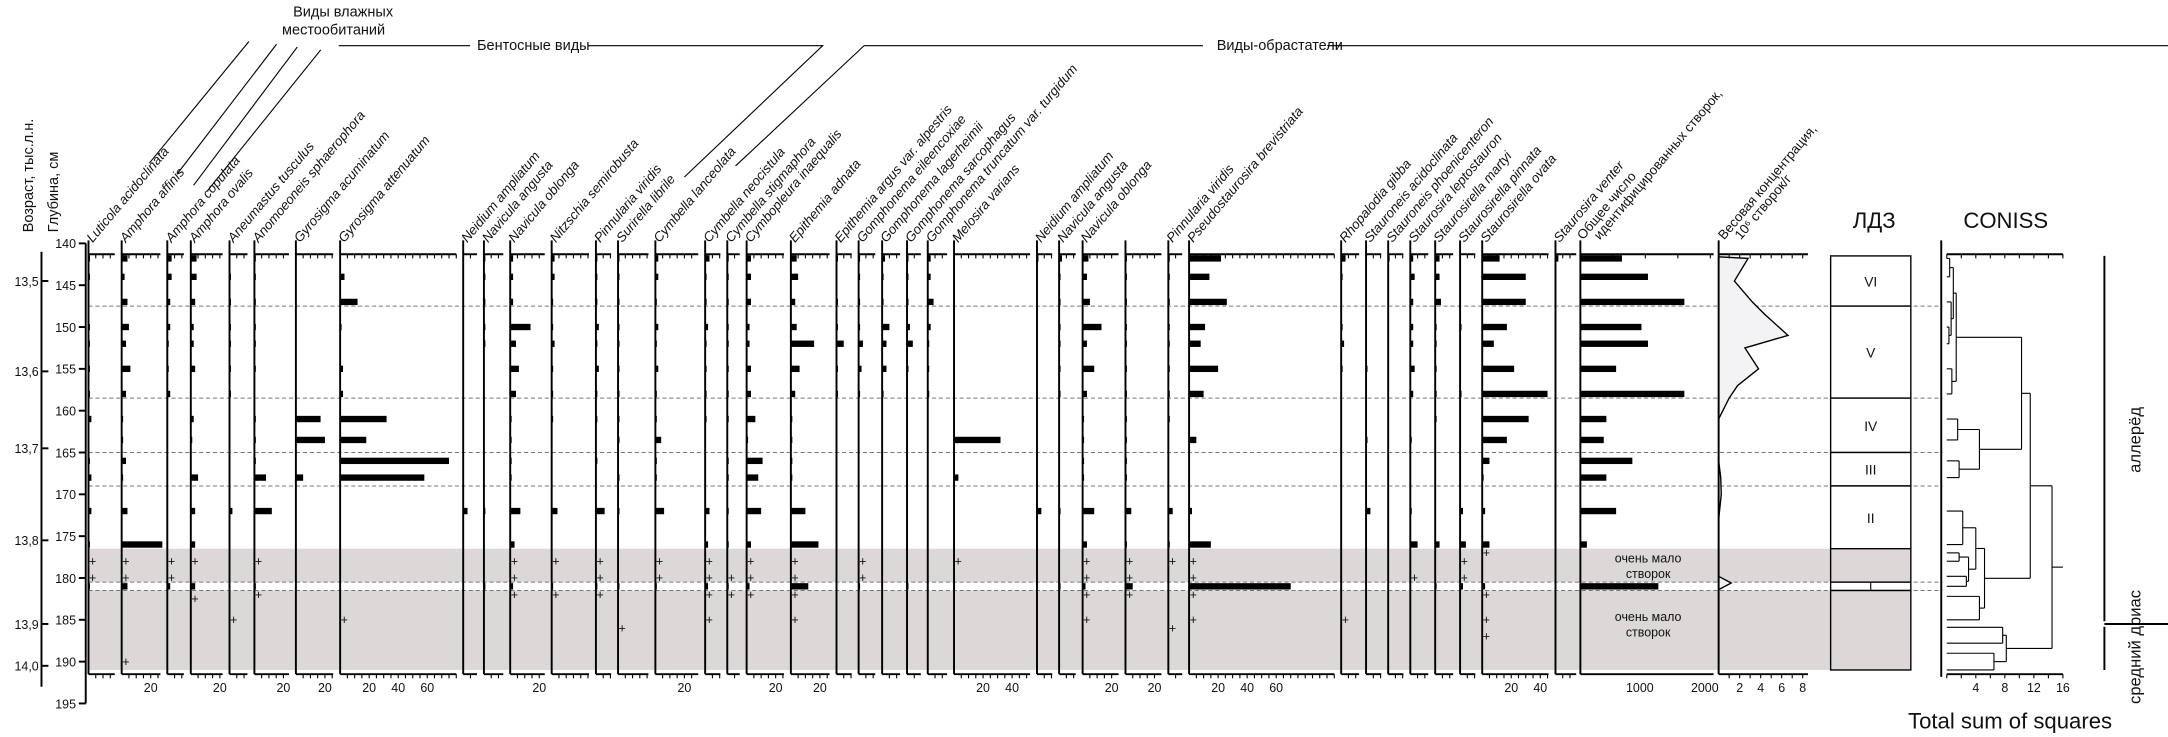 The width and height of the screenshot is (2168, 737). Describe the element at coordinates (1280, 46) in the screenshot. I see `group-periphyton: Виды-обрастатели` at that location.